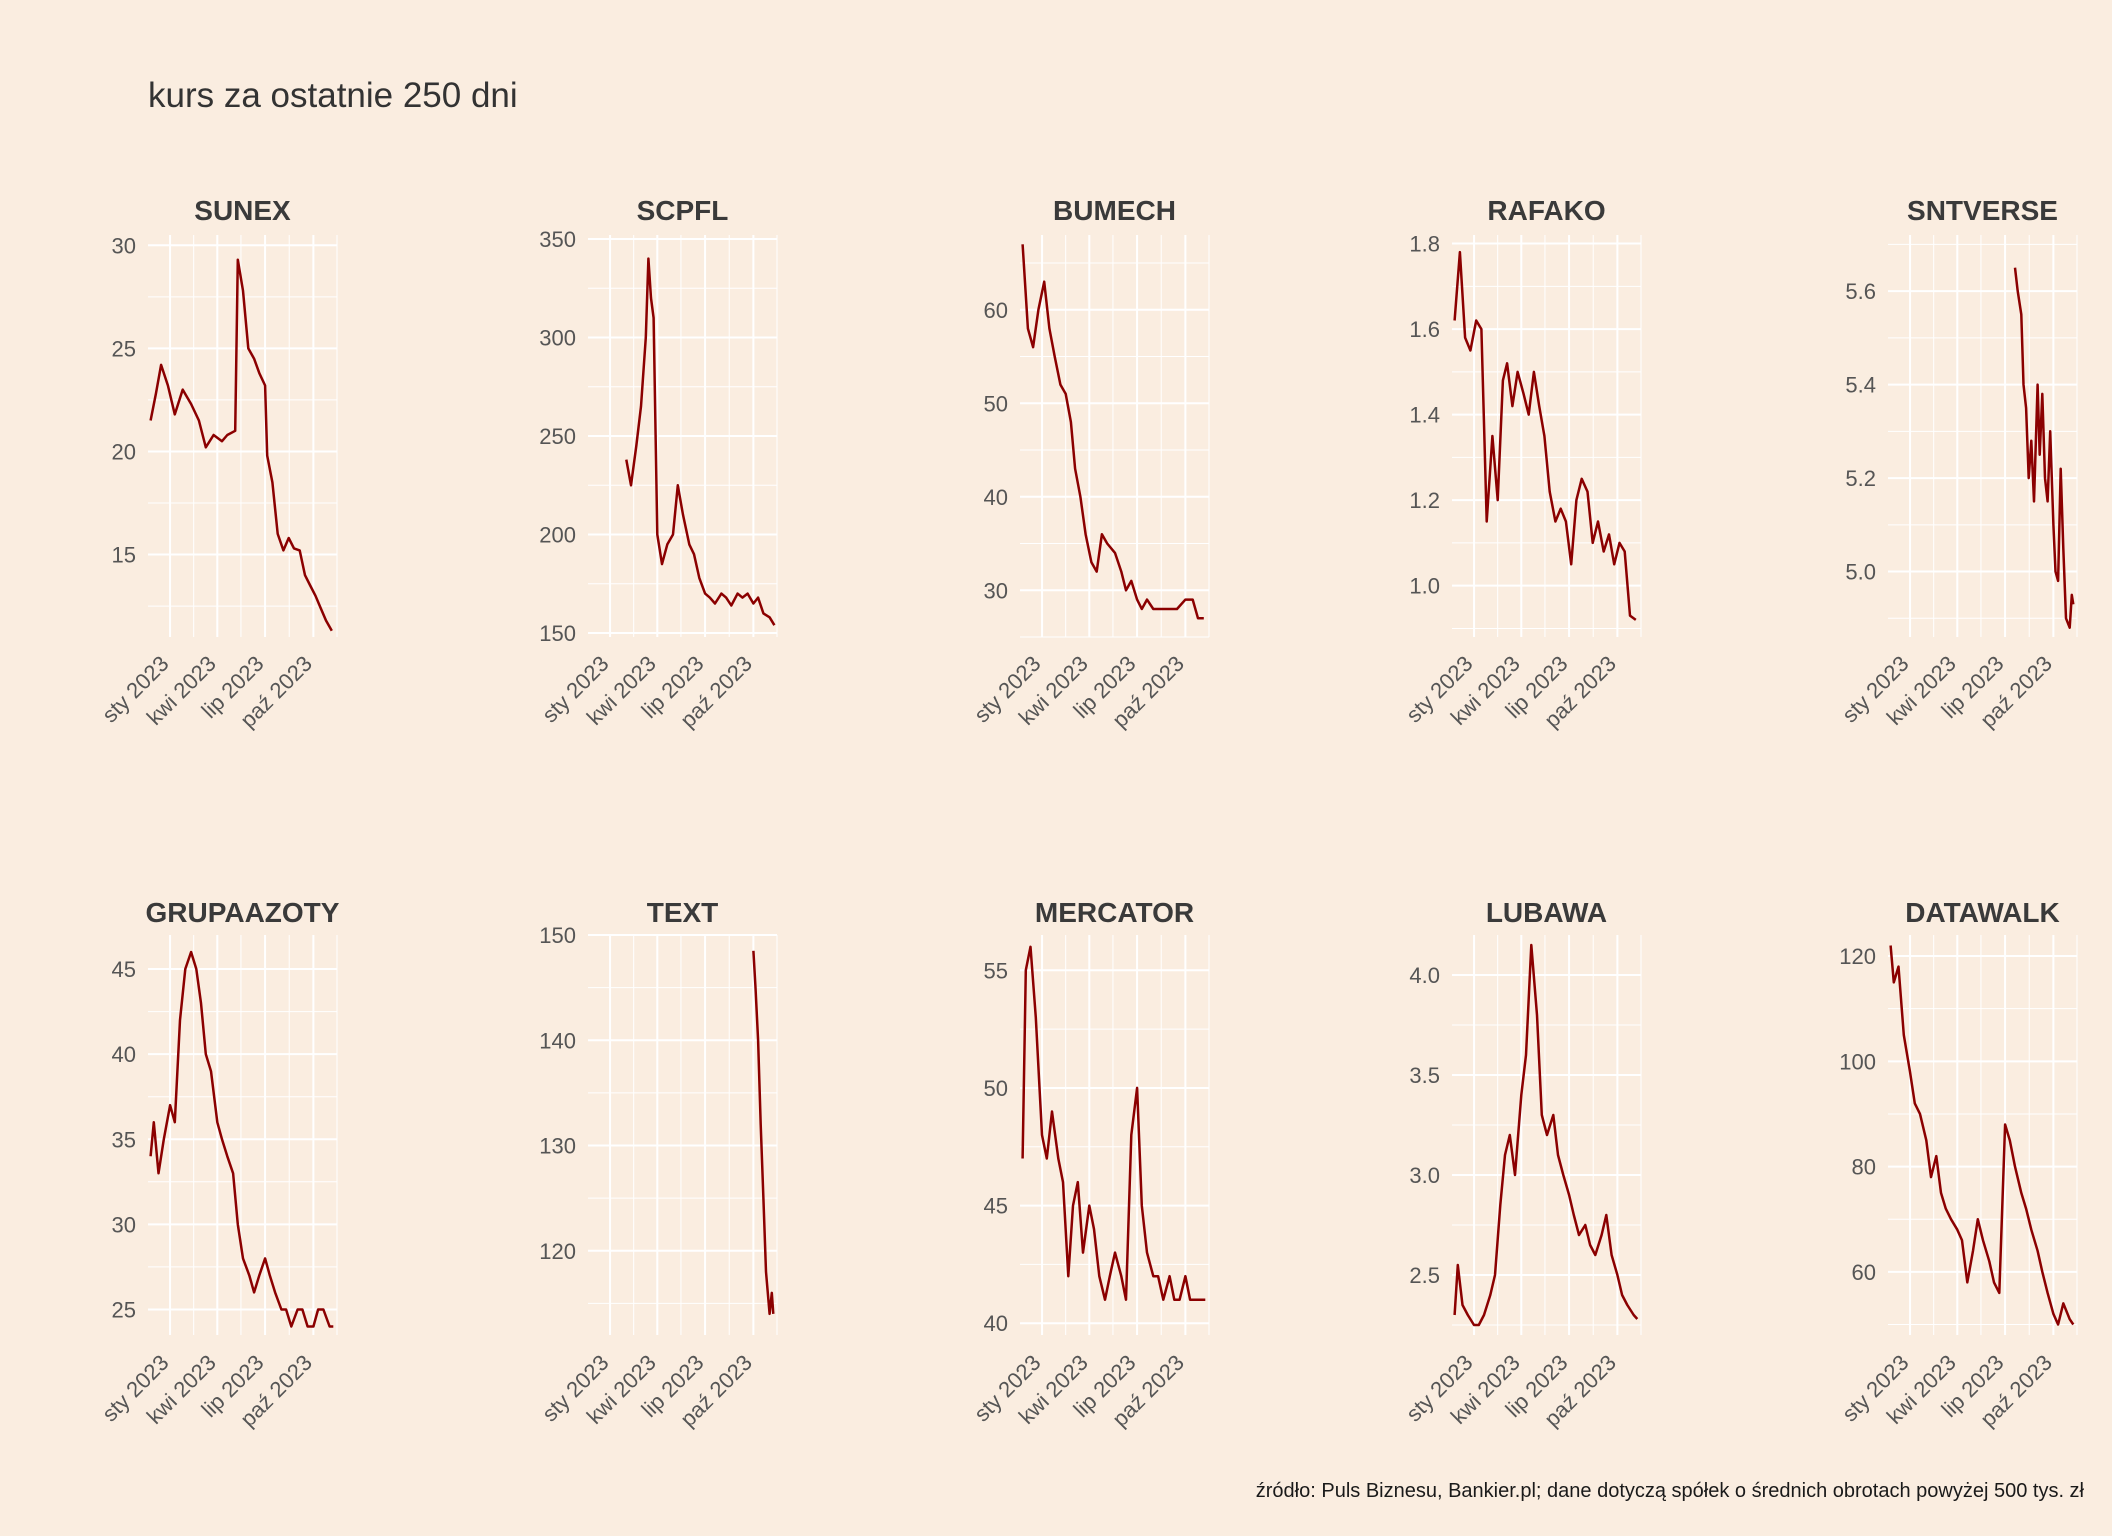 This screenshot has width=2112, height=1536. What do you see at coordinates (1860, 291) in the screenshot?
I see `y-tick-label: 5.6` at bounding box center [1860, 291].